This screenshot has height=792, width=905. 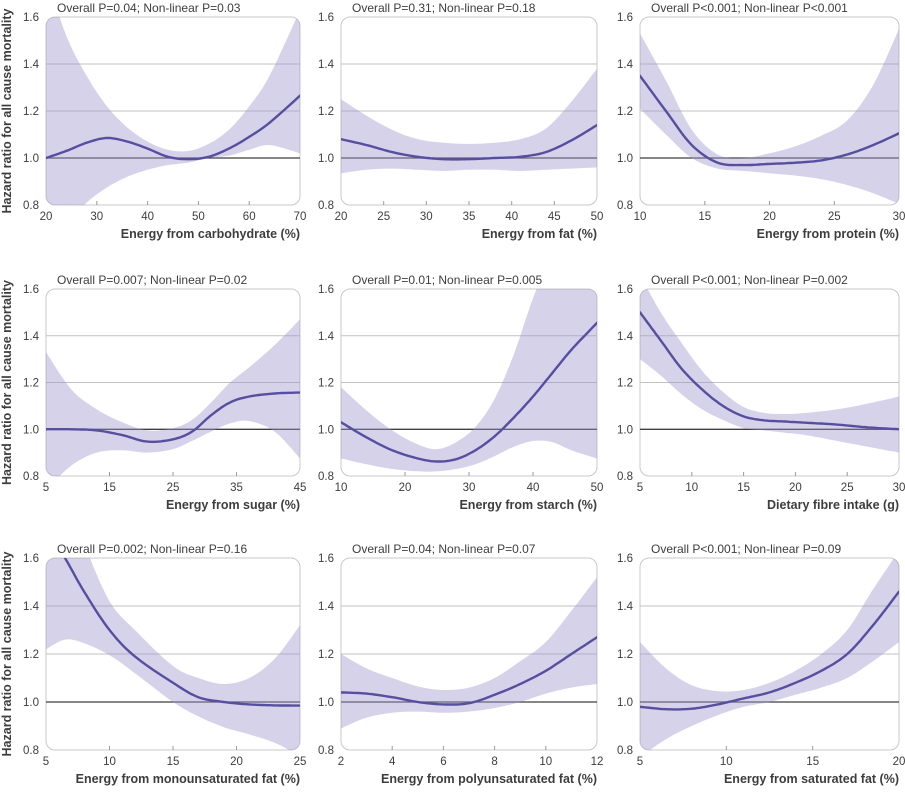 What do you see at coordinates (152, 549) in the screenshot?
I see `panel-title: Overall P=0.002; Non-linear P=0.16` at bounding box center [152, 549].